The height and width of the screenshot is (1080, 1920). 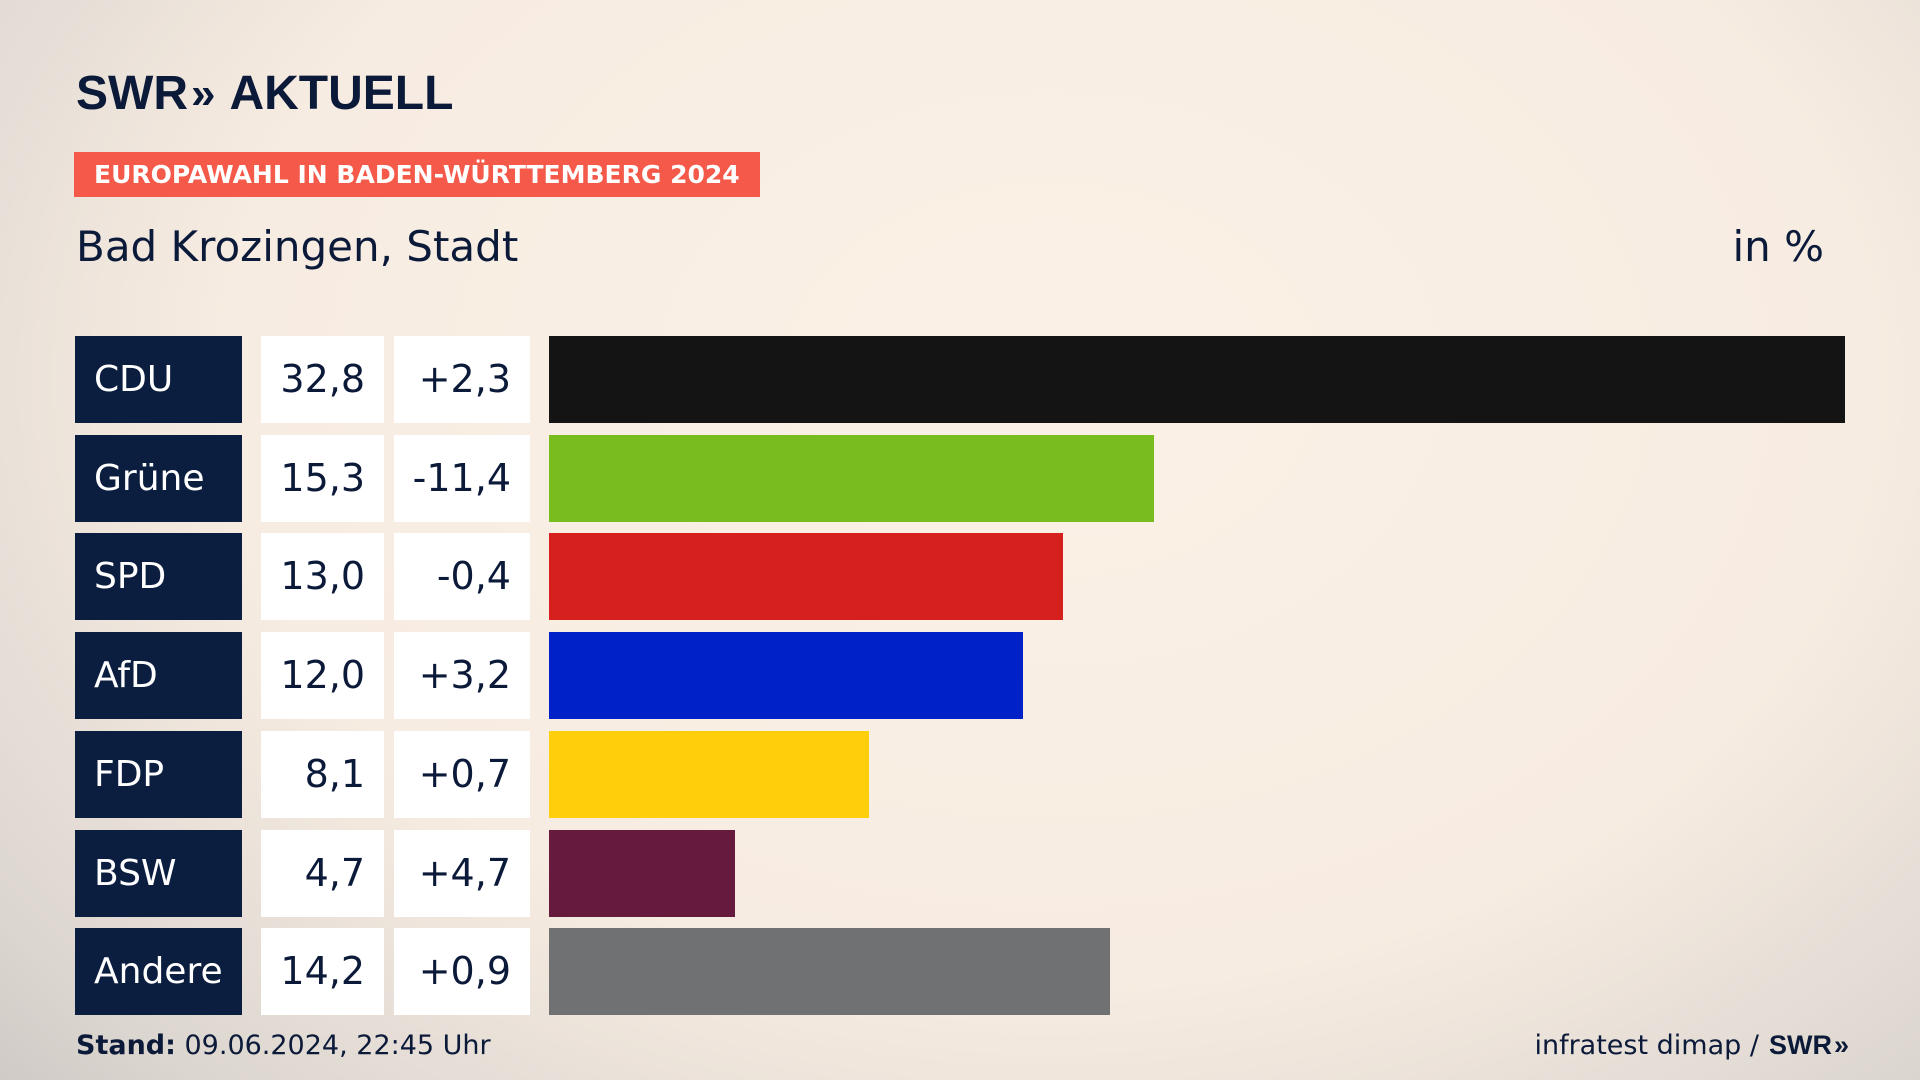 What do you see at coordinates (322, 478) in the screenshot?
I see `vote-share-value: 15,3` at bounding box center [322, 478].